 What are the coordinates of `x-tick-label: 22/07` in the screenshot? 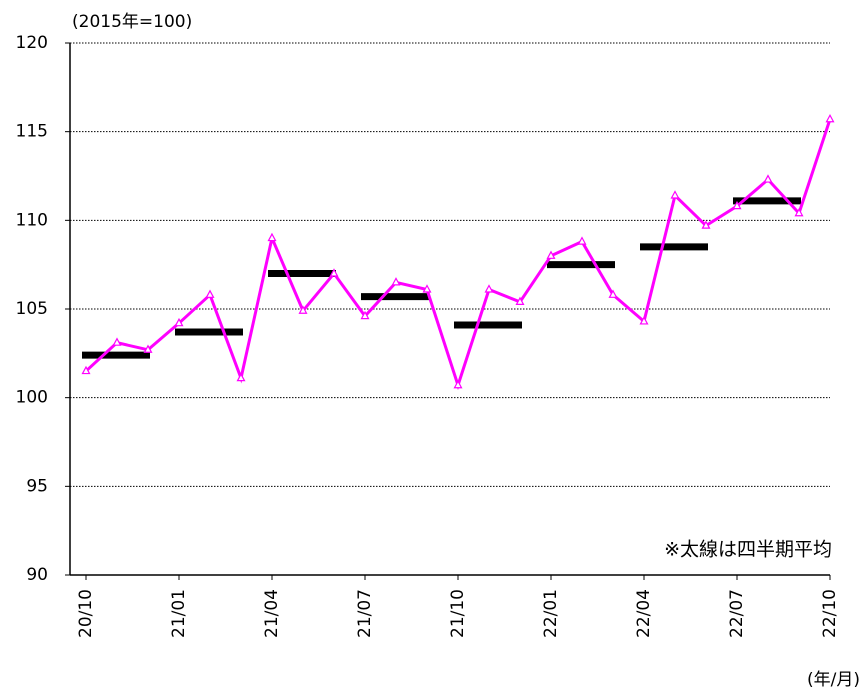 It's located at (737, 613).